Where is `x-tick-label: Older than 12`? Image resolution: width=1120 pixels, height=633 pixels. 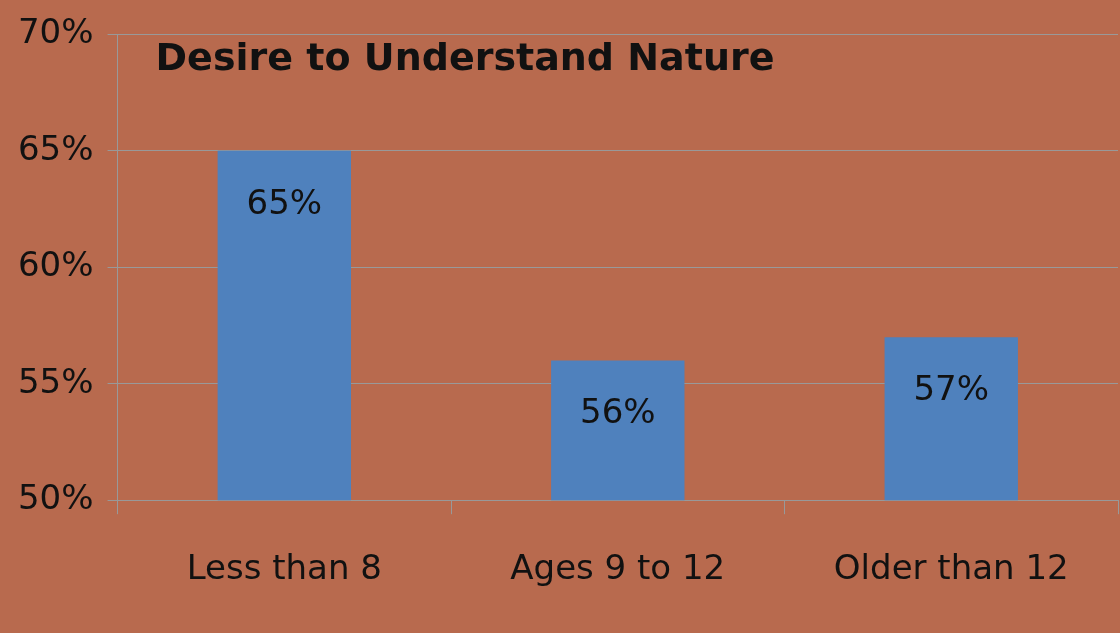 x-tick-label: Older than 12 is located at coordinates (951, 567).